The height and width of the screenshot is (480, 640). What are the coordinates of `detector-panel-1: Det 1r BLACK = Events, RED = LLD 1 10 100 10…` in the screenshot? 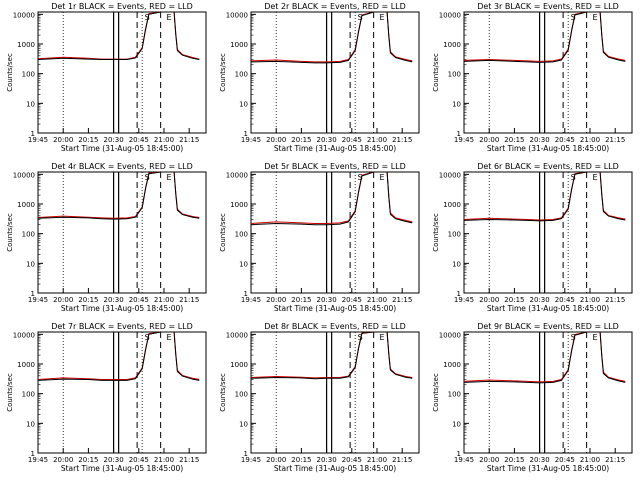 It's located at (106, 77).